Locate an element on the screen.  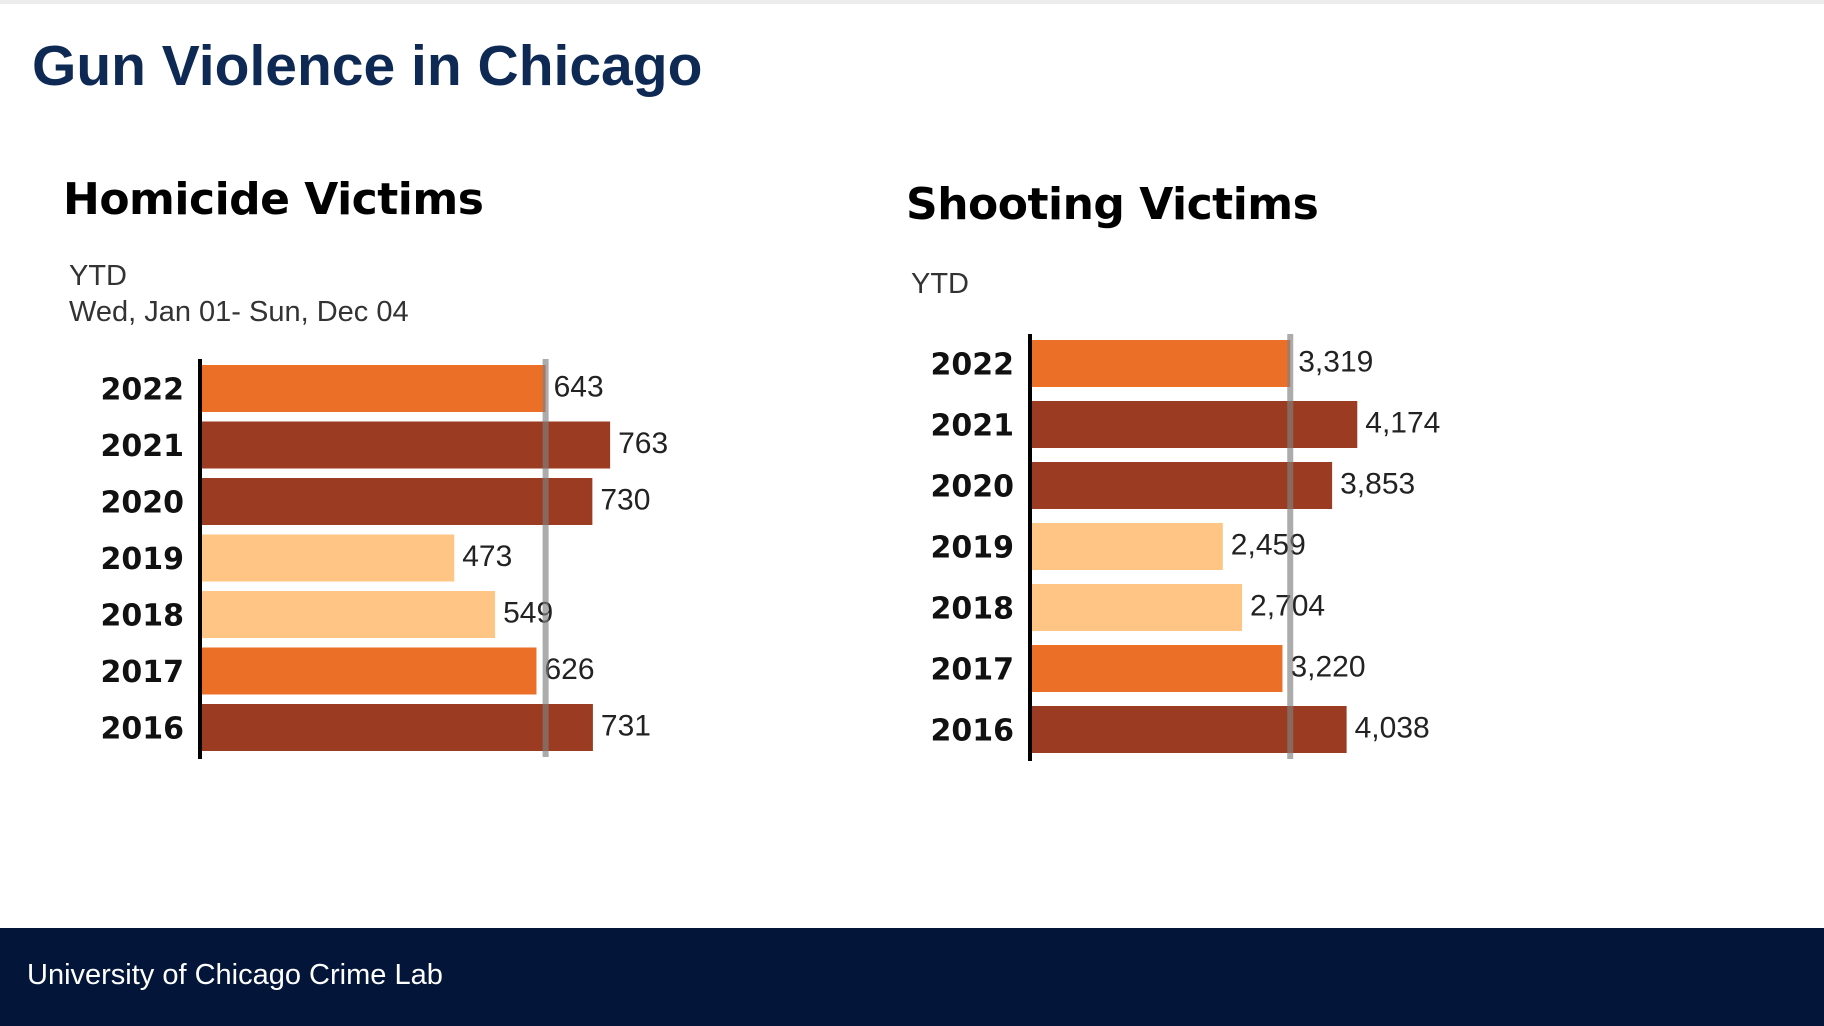
shooting-value-label-2021: 4,174 is located at coordinates (1402, 423).